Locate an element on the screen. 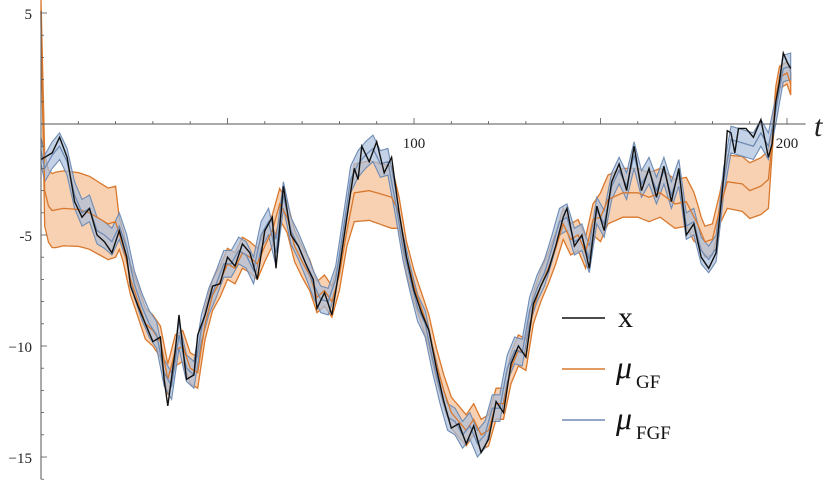 Image resolution: width=831 pixels, height=482 pixels. x-axis: 100 200 t is located at coordinates (432, 131).